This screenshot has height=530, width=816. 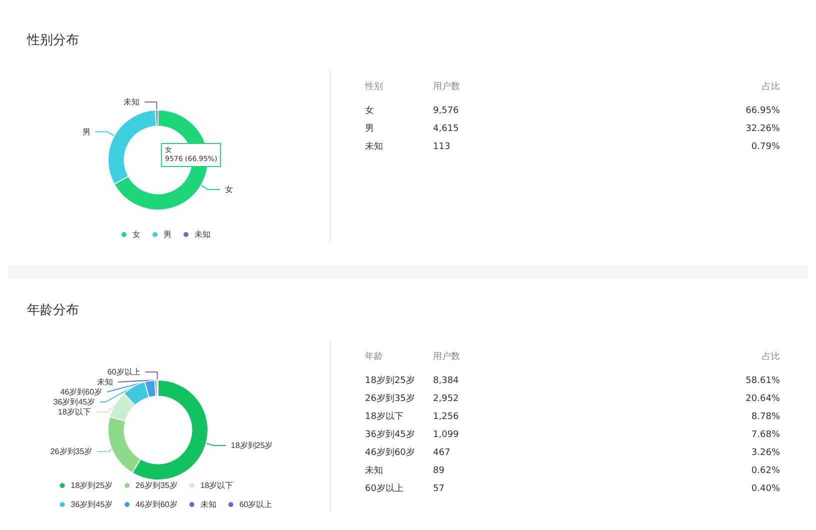 What do you see at coordinates (123, 372) in the screenshot?
I see `slice-label: 60岁以上` at bounding box center [123, 372].